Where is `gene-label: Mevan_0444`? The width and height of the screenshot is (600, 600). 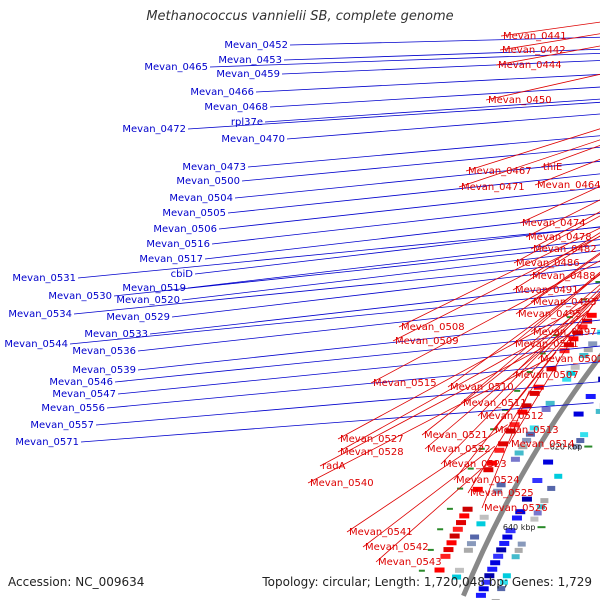
gene-label: Mevan_0444 is located at coordinates (530, 65).